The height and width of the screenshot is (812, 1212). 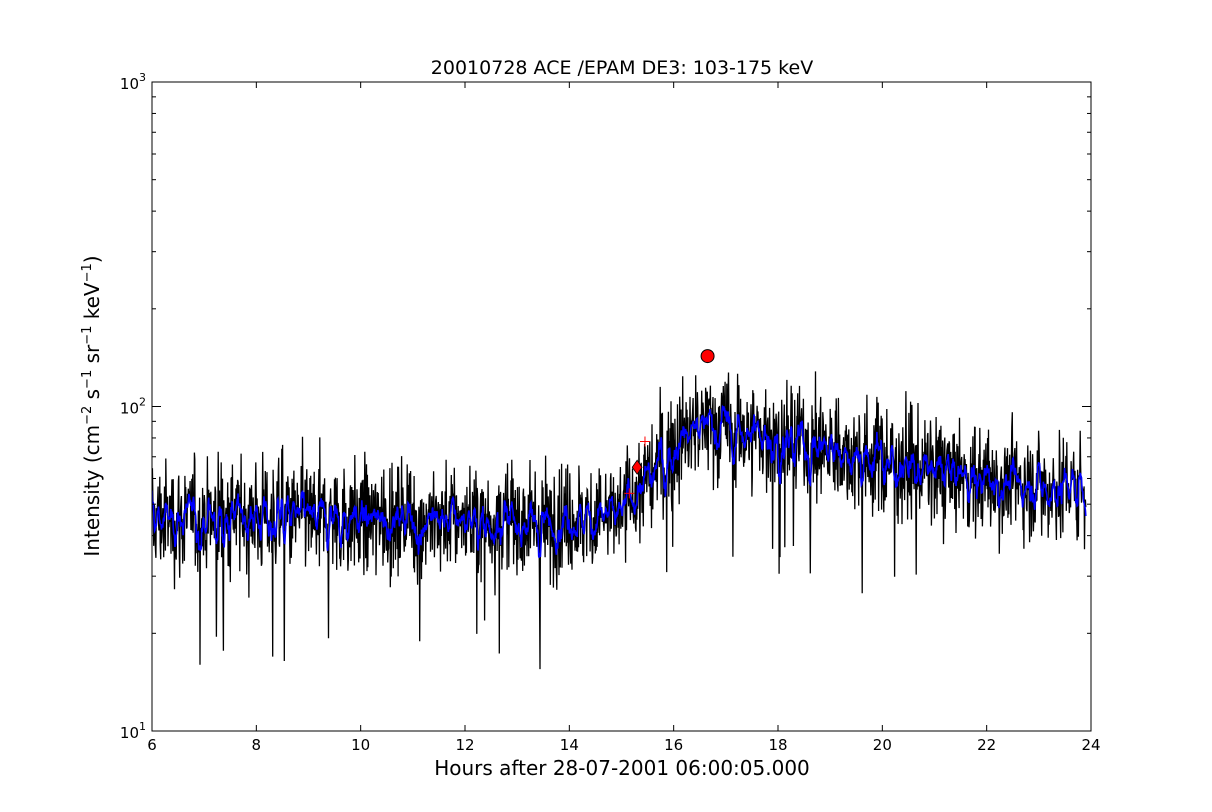 I want to click on x-tick-label: 18, so click(x=777, y=745).